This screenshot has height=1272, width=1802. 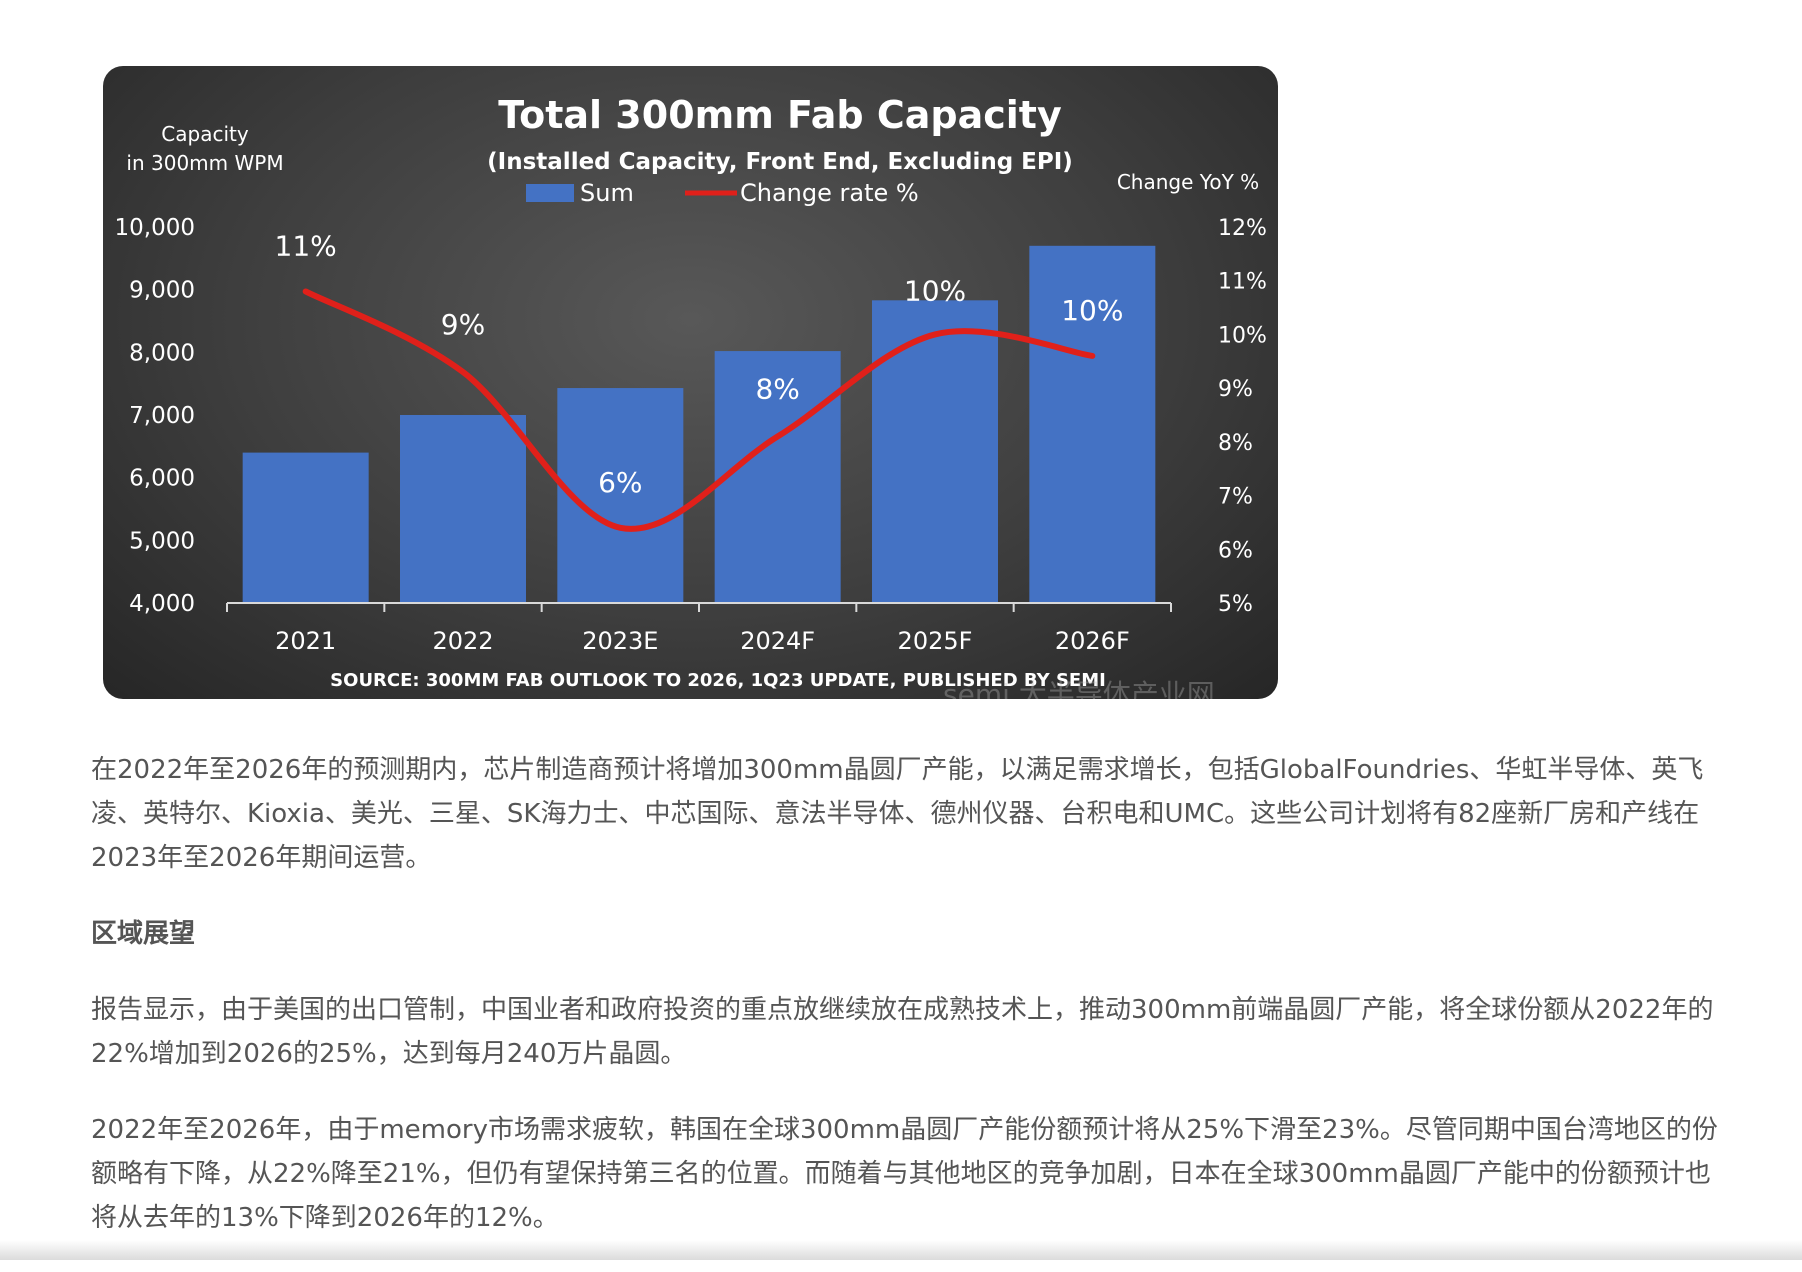 What do you see at coordinates (162, 416) in the screenshot?
I see `y-left-tick-label: 7,000` at bounding box center [162, 416].